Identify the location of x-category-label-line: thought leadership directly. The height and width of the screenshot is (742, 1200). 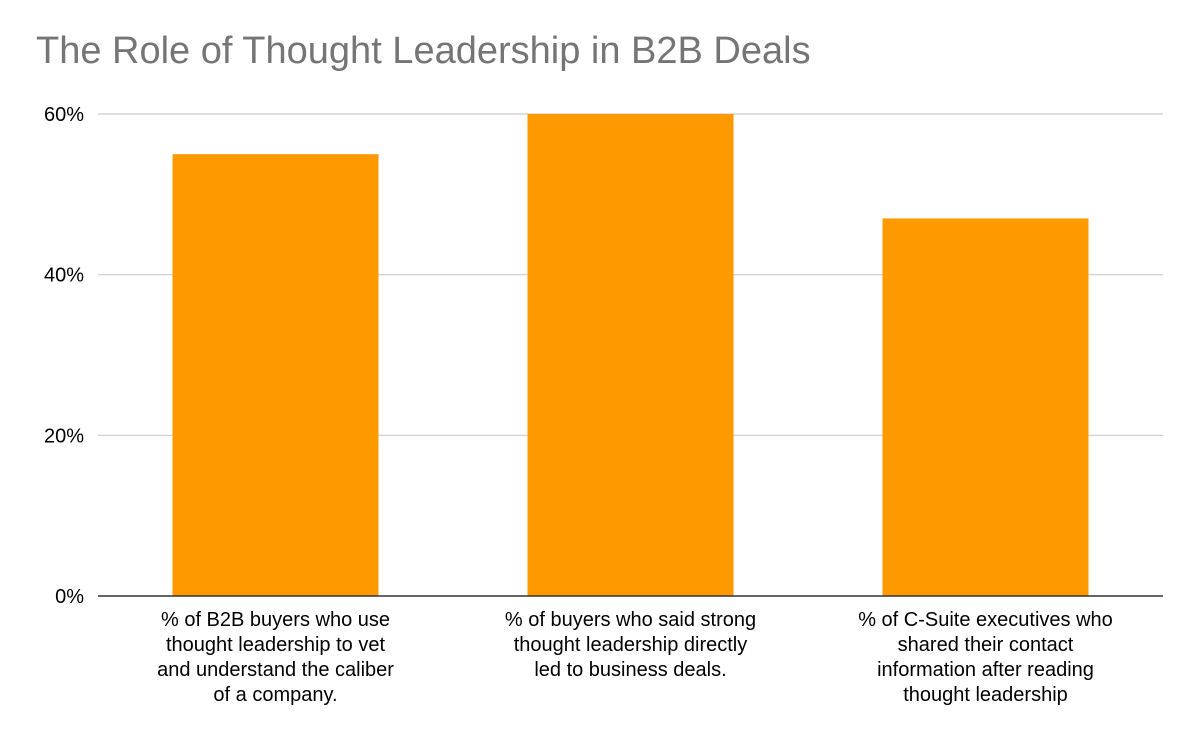
(630, 645).